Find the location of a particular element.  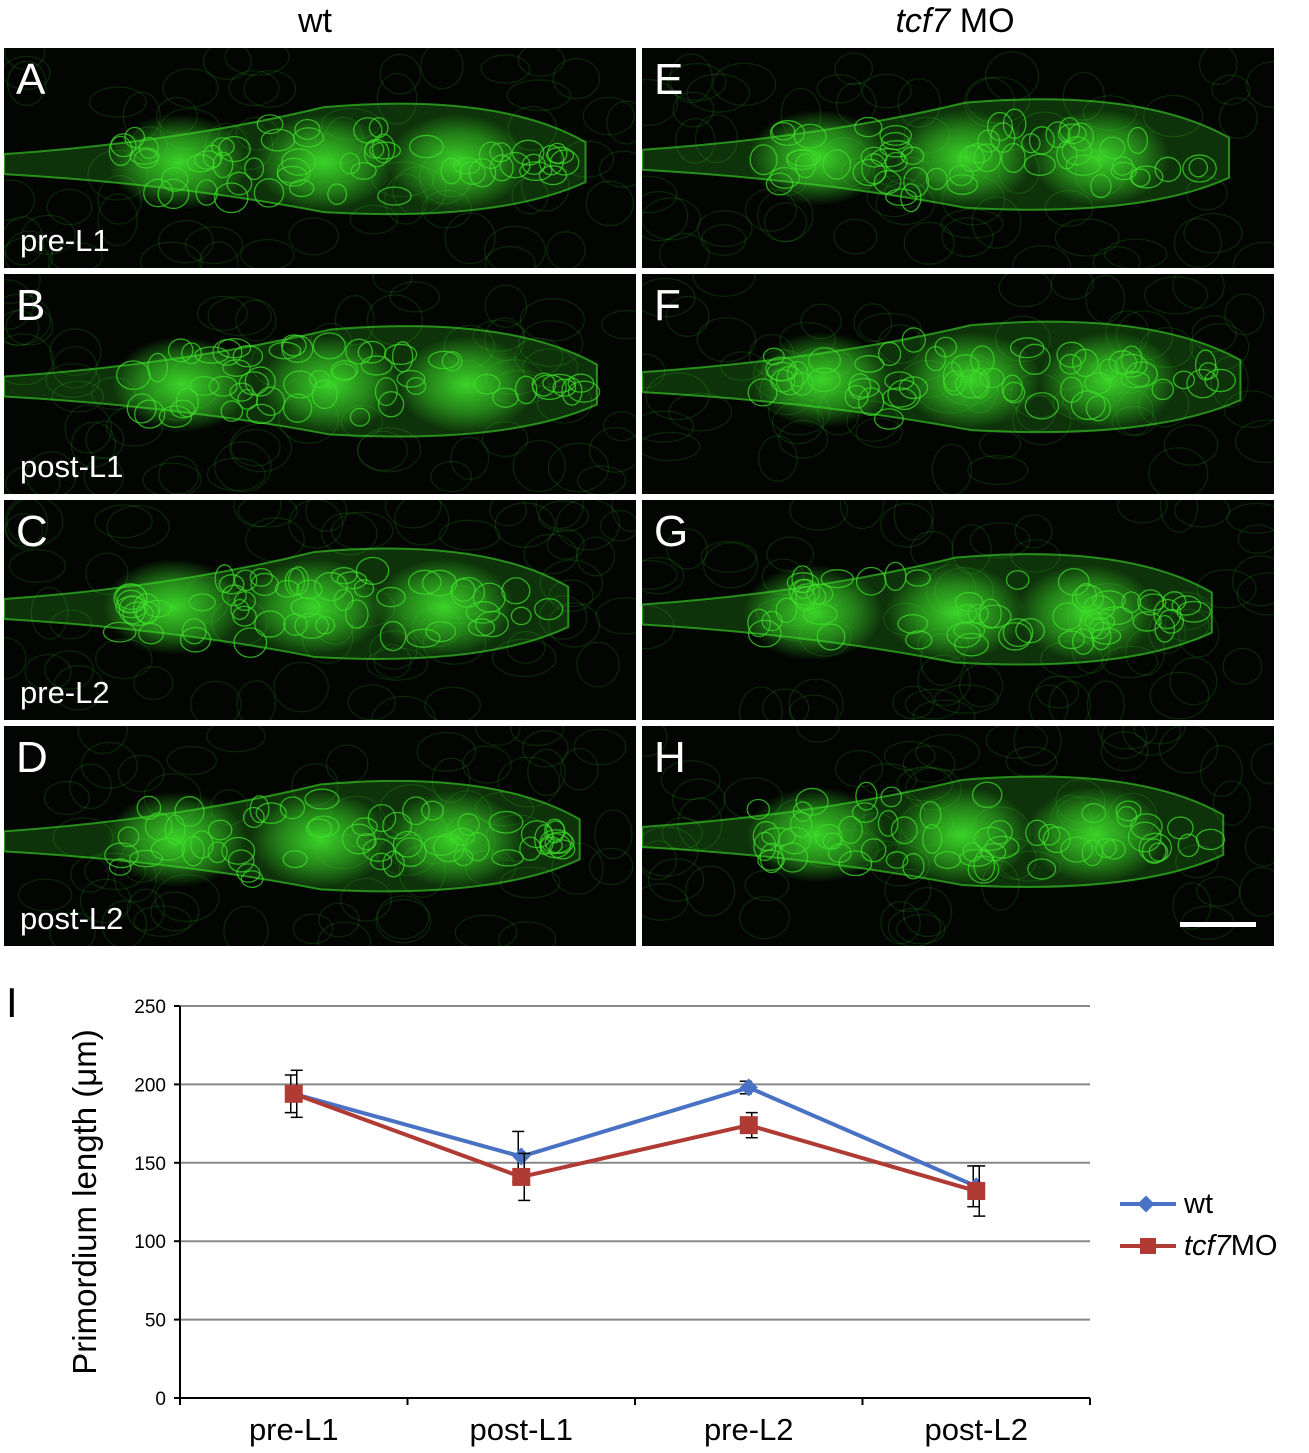

series-wt is located at coordinates (635, 1141).